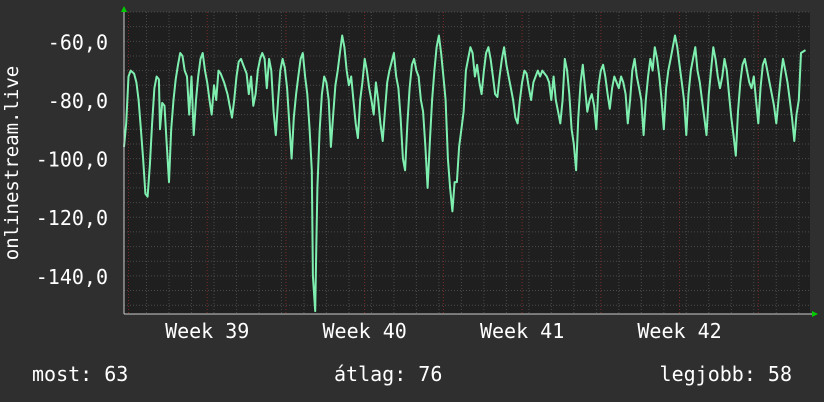  I want to click on y-tick-label: -80,0, so click(78, 101).